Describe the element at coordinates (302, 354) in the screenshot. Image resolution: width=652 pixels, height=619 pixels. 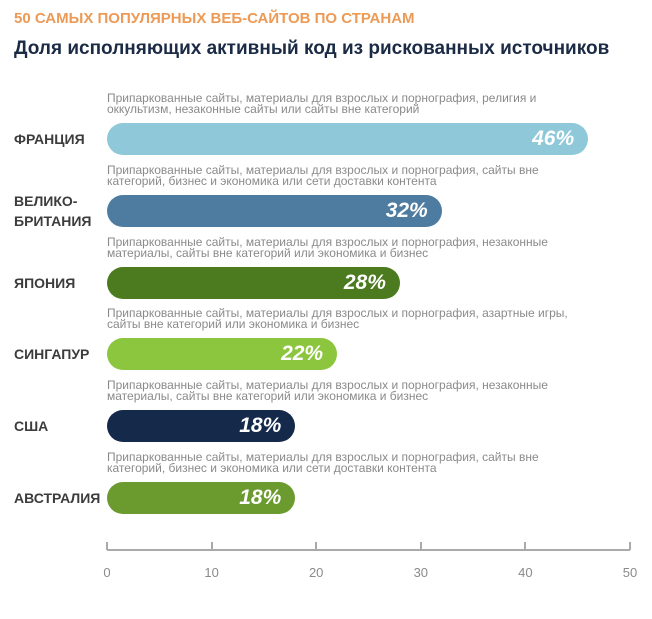
I see `value-label: 22%` at that location.